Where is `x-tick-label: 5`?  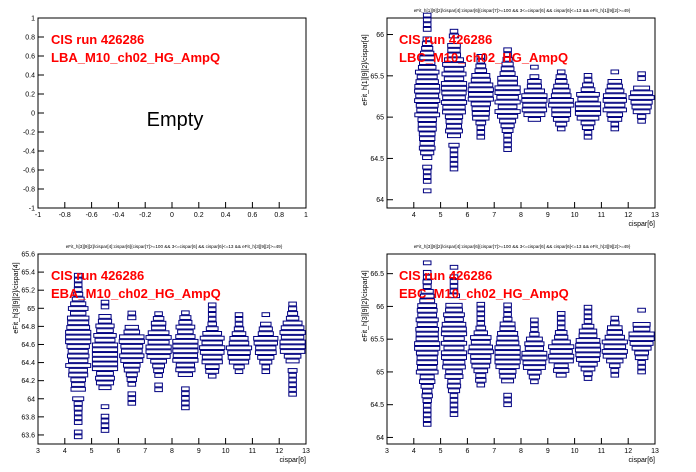
x-tick-label: 5 is located at coordinates (92, 451).